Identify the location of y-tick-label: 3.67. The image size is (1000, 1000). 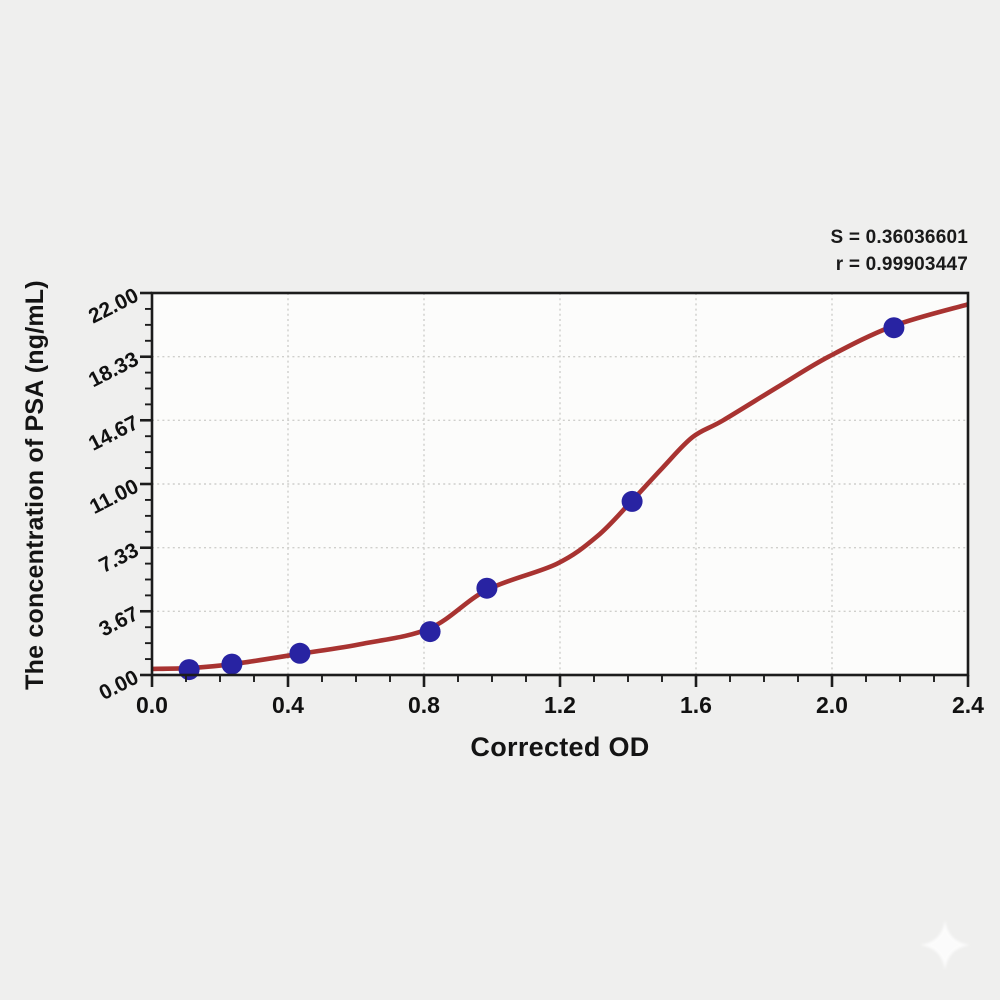
(118, 621).